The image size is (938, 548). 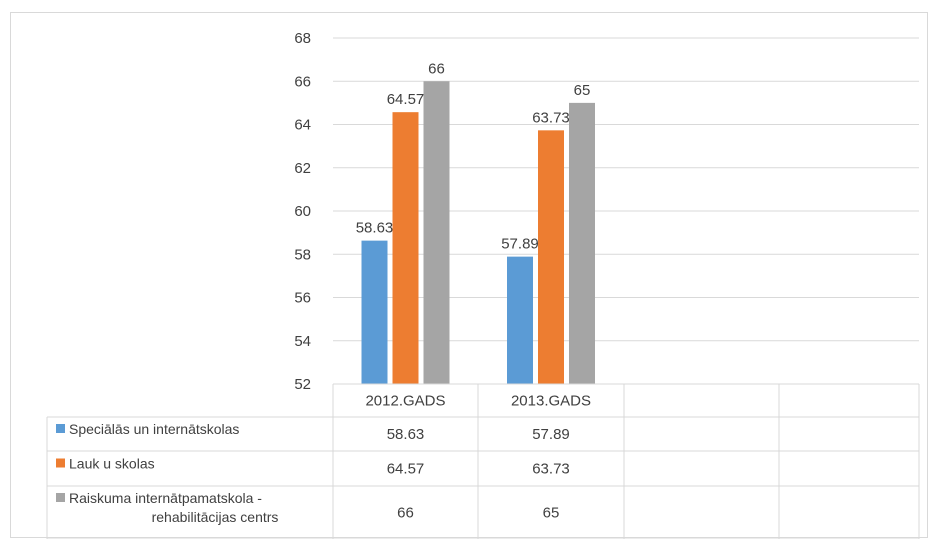 I want to click on y-tick-label: 58, so click(x=302, y=254).